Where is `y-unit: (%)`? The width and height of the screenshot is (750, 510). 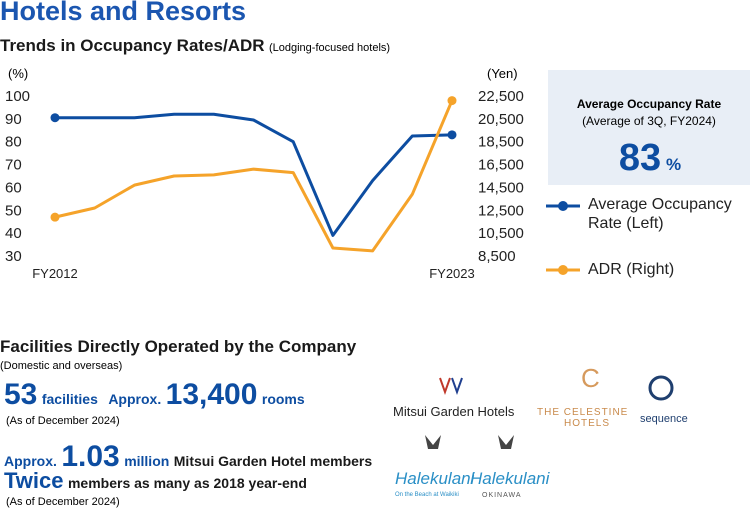
y-unit: (%) is located at coordinates (18, 73).